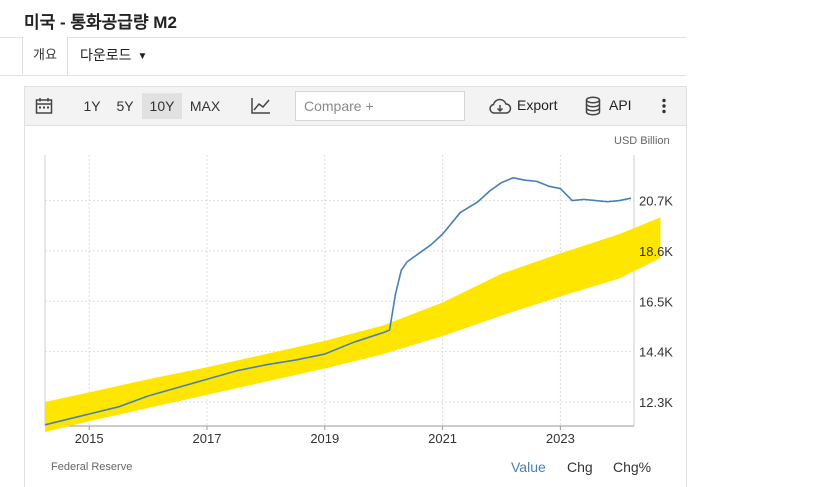 This screenshot has height=487, width=819. I want to click on range-1y-button: 1Y, so click(92, 106).